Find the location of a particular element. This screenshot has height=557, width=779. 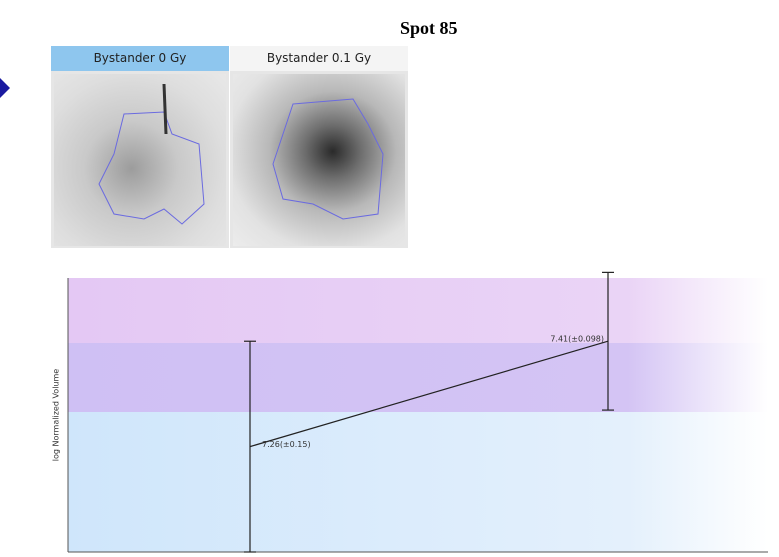

title: Spot 85 is located at coordinates (429, 28).